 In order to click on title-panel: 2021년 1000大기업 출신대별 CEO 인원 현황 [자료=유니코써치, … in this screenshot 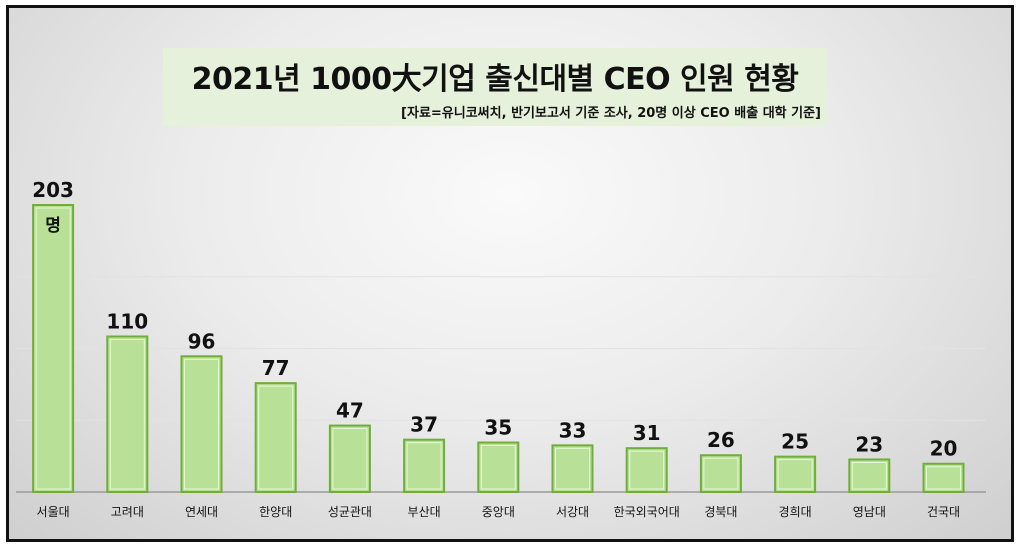, I will do `click(495, 87)`.